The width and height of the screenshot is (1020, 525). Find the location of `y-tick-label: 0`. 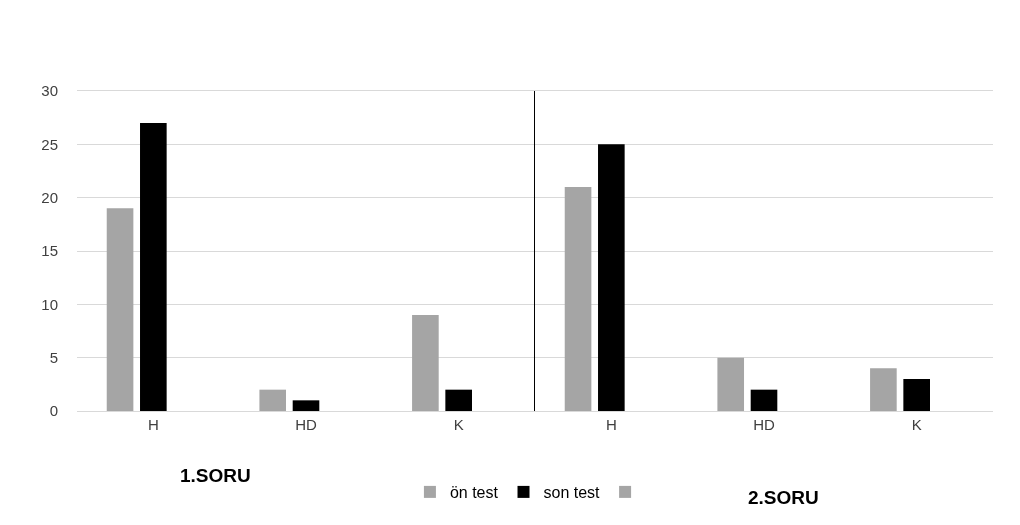

y-tick-label: 0 is located at coordinates (53, 411).